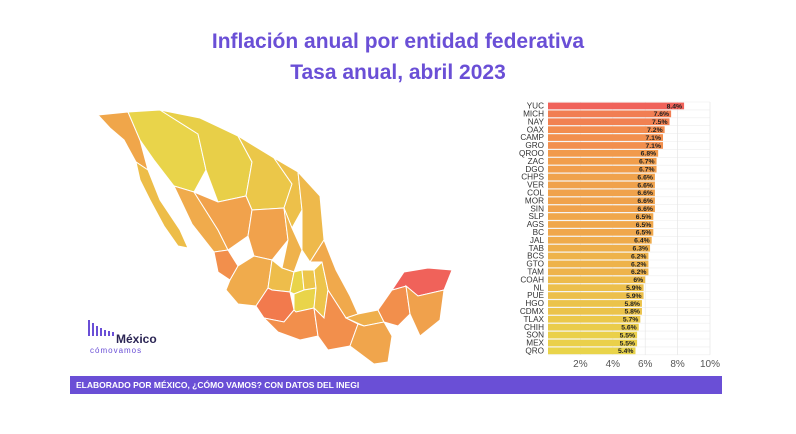 This screenshot has width=796, height=434. Describe the element at coordinates (536, 129) in the screenshot. I see `category-label: OAX` at that location.